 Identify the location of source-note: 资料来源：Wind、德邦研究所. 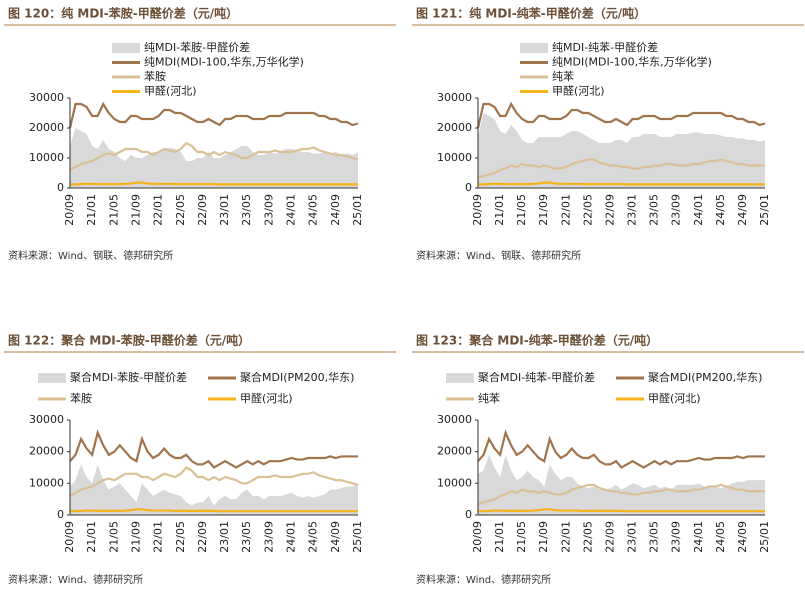
(75, 579).